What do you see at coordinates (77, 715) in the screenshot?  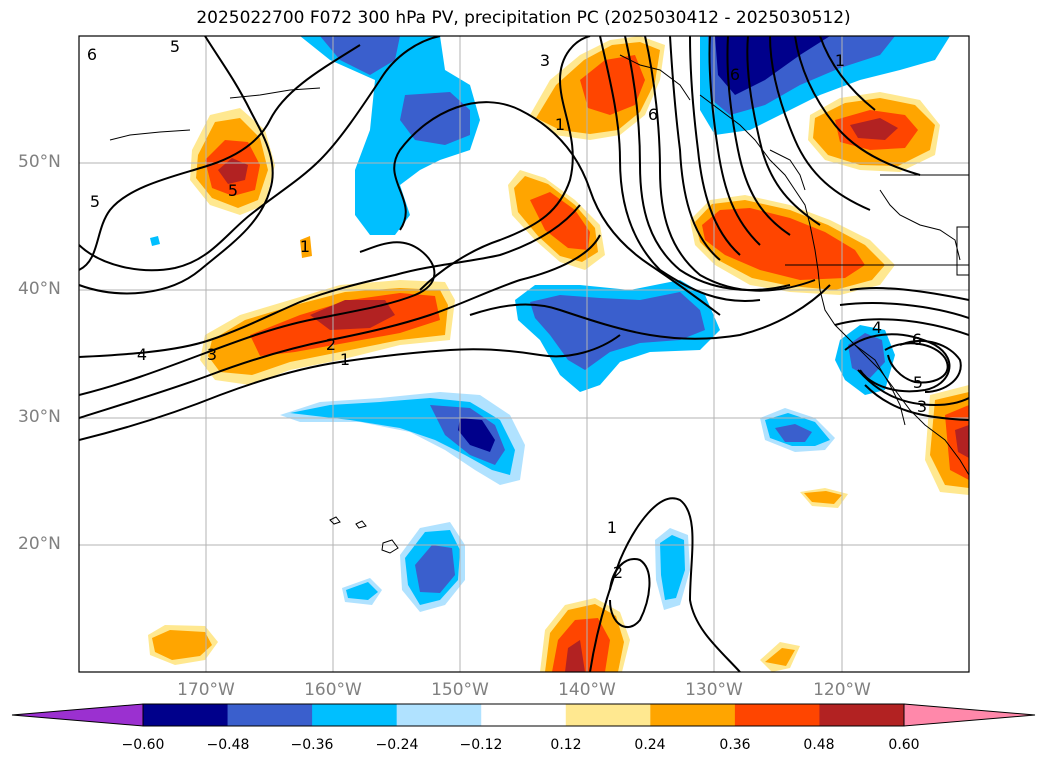 I see `colorbar-extend-low` at bounding box center [77, 715].